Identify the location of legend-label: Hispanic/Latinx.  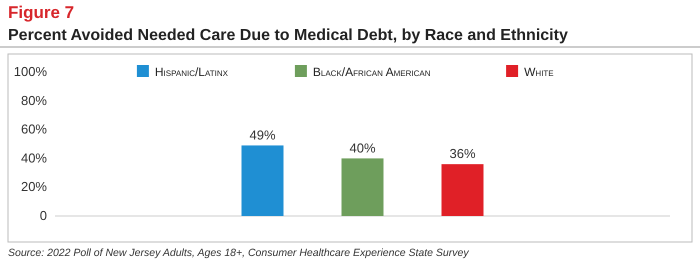
(191, 72).